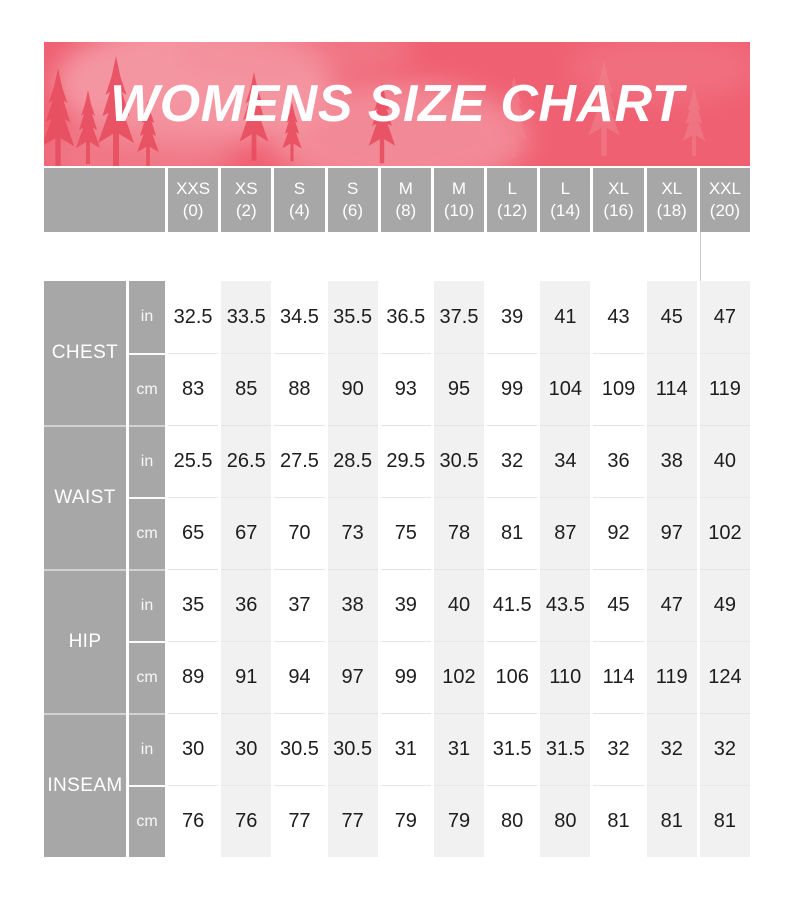  What do you see at coordinates (246, 533) in the screenshot?
I see `size-value-cell: 67` at bounding box center [246, 533].